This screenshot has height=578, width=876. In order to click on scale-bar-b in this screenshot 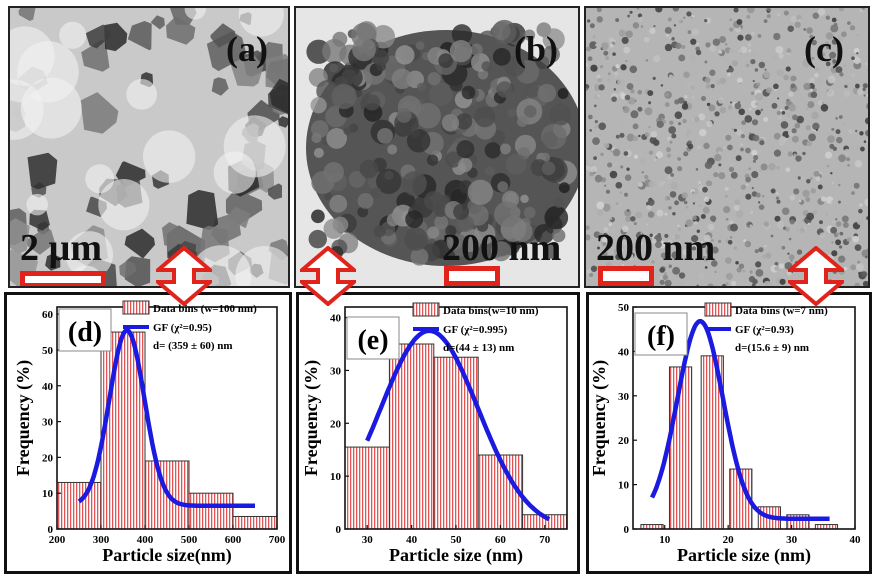, I will do `click(472, 276)`.